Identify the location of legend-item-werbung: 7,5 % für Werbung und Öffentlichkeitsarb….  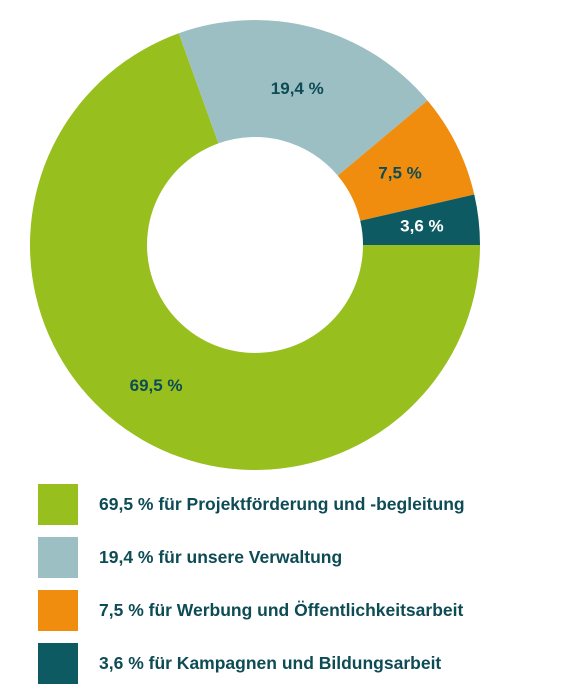
(303, 610).